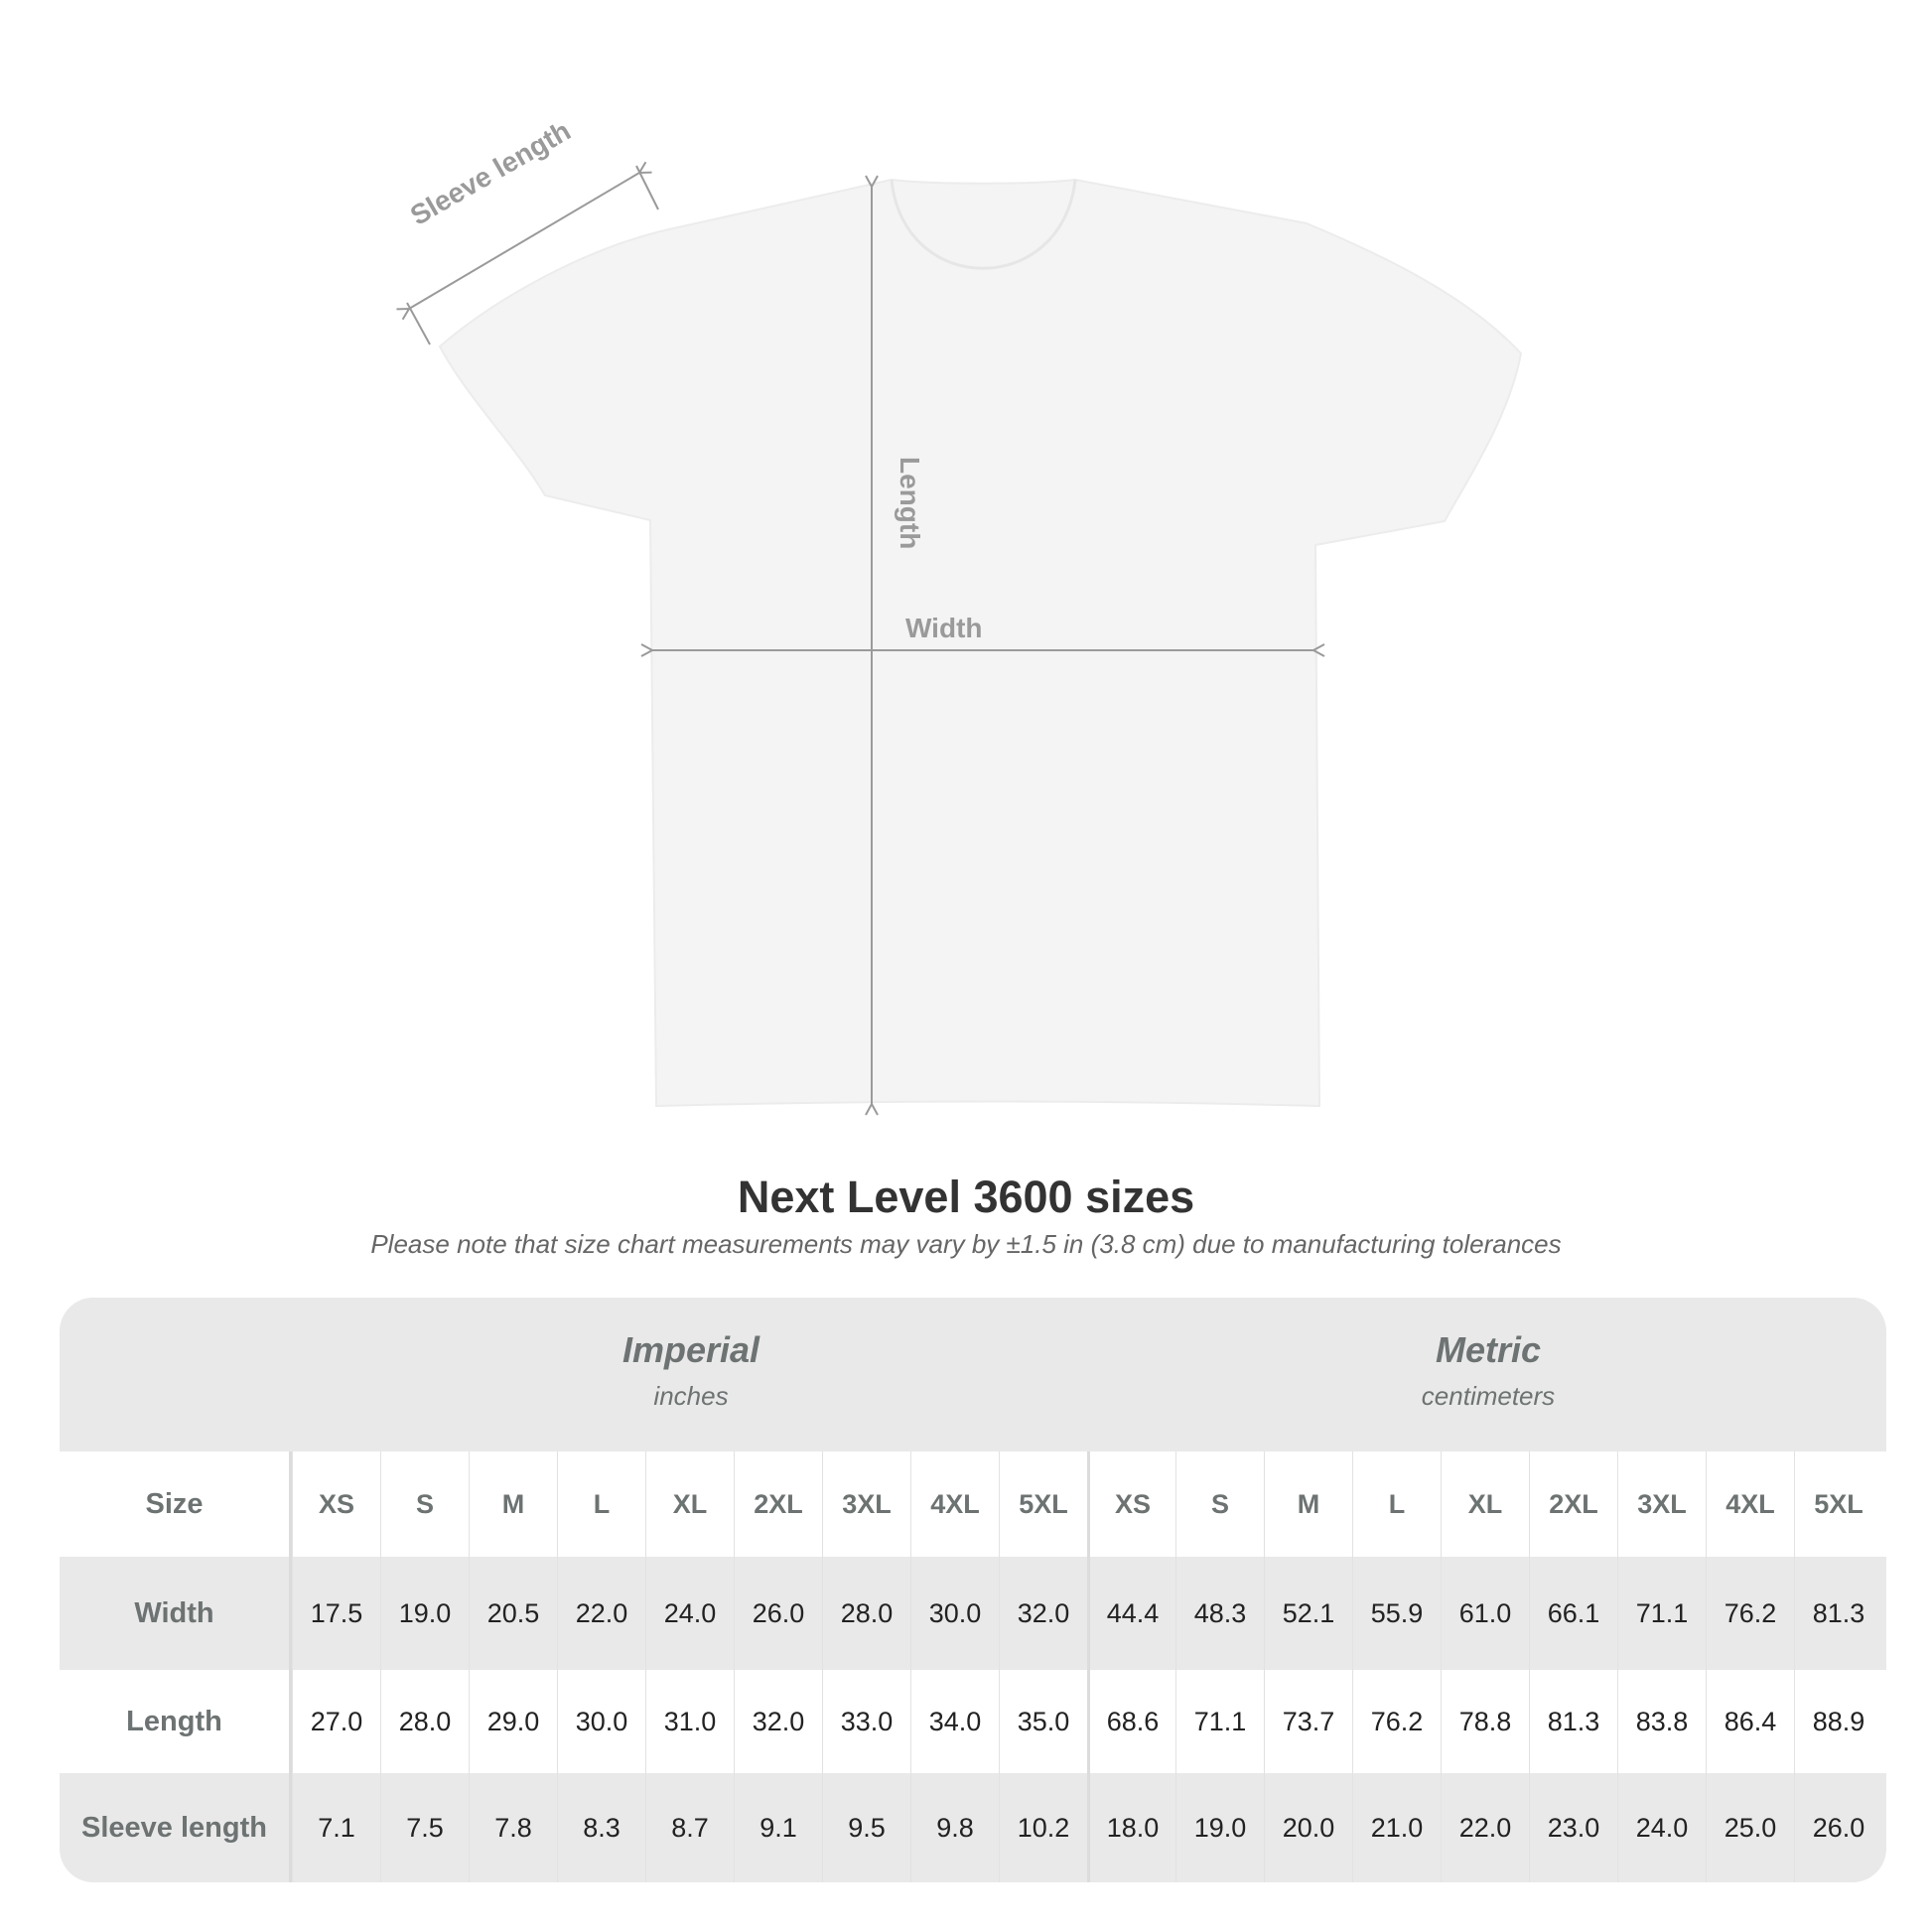  What do you see at coordinates (866, 1828) in the screenshot?
I see `table-cell: 9.5` at bounding box center [866, 1828].